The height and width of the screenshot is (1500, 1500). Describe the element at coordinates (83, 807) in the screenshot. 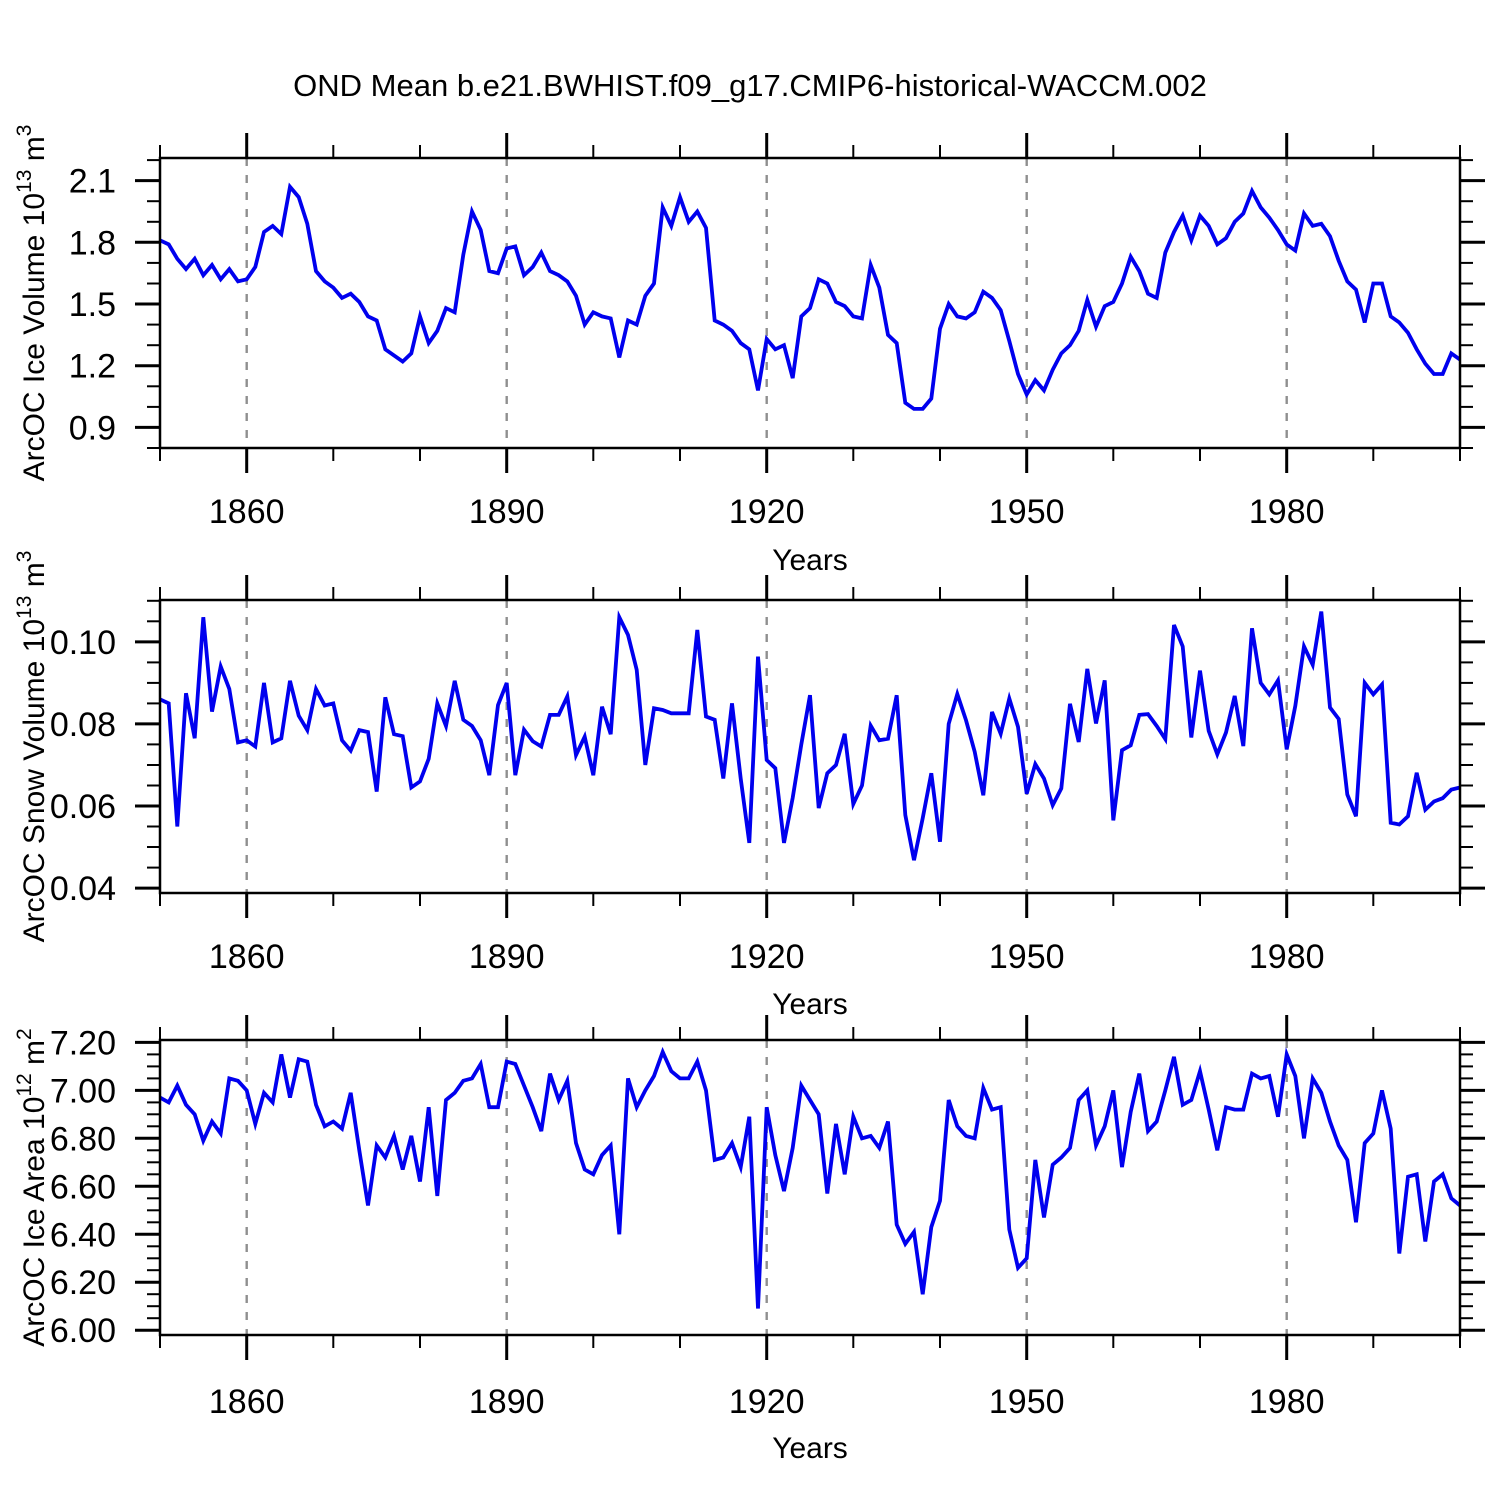

I see `y-tick-label: 0.06` at that location.